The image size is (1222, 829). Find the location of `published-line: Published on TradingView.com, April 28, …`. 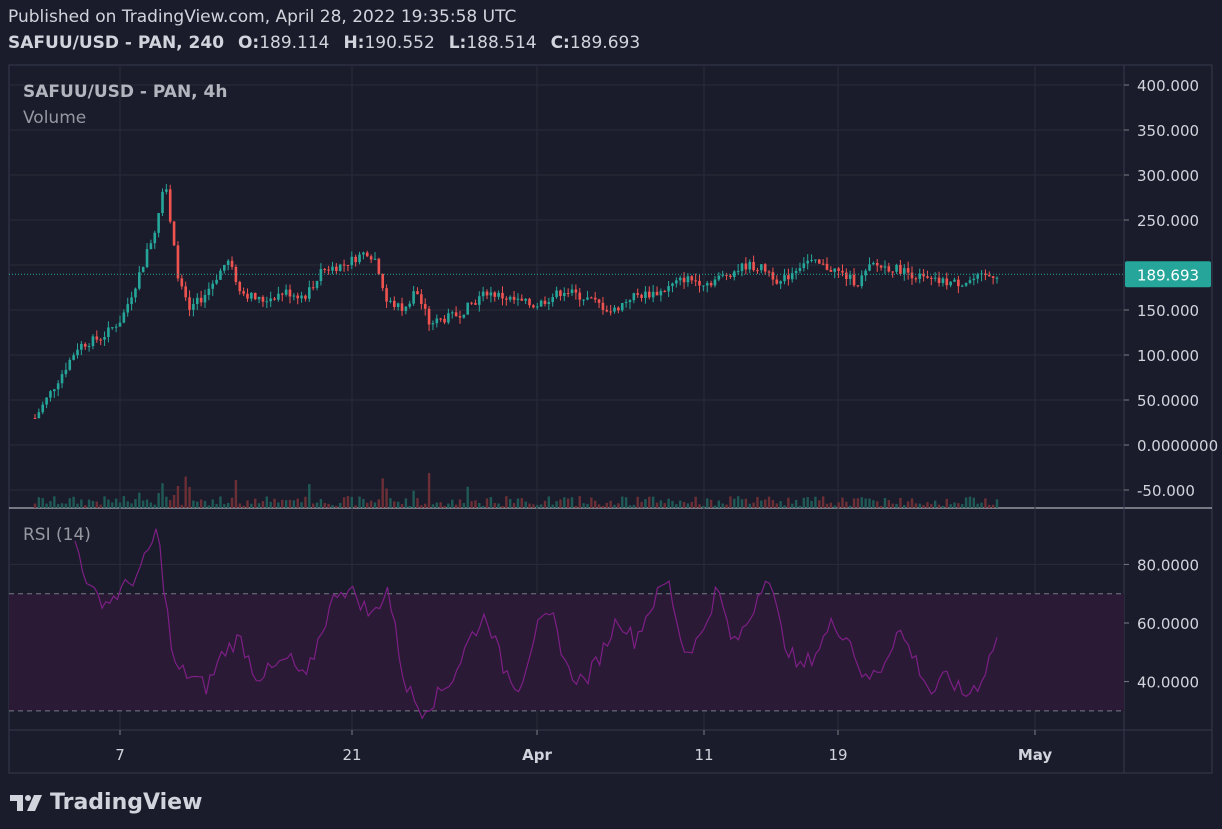

published-line: Published on TradingView.com, April 28, … is located at coordinates (262, 17).